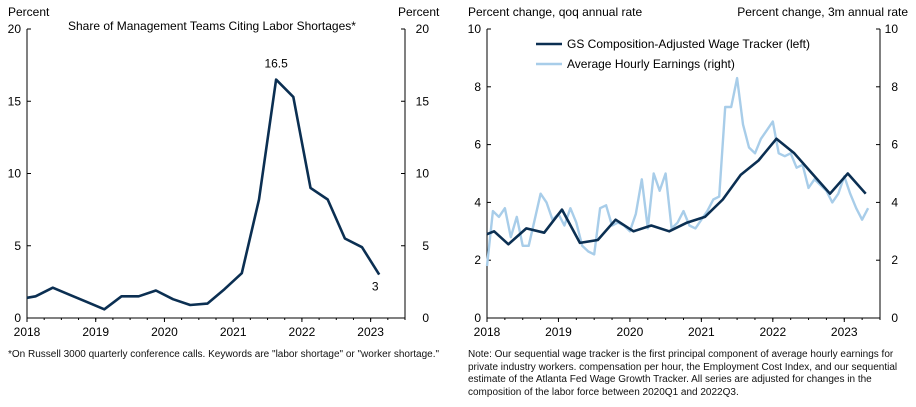 Image resolution: width=916 pixels, height=407 pixels. I want to click on left-chart-y-tick-label-left: 0, so click(17, 318).